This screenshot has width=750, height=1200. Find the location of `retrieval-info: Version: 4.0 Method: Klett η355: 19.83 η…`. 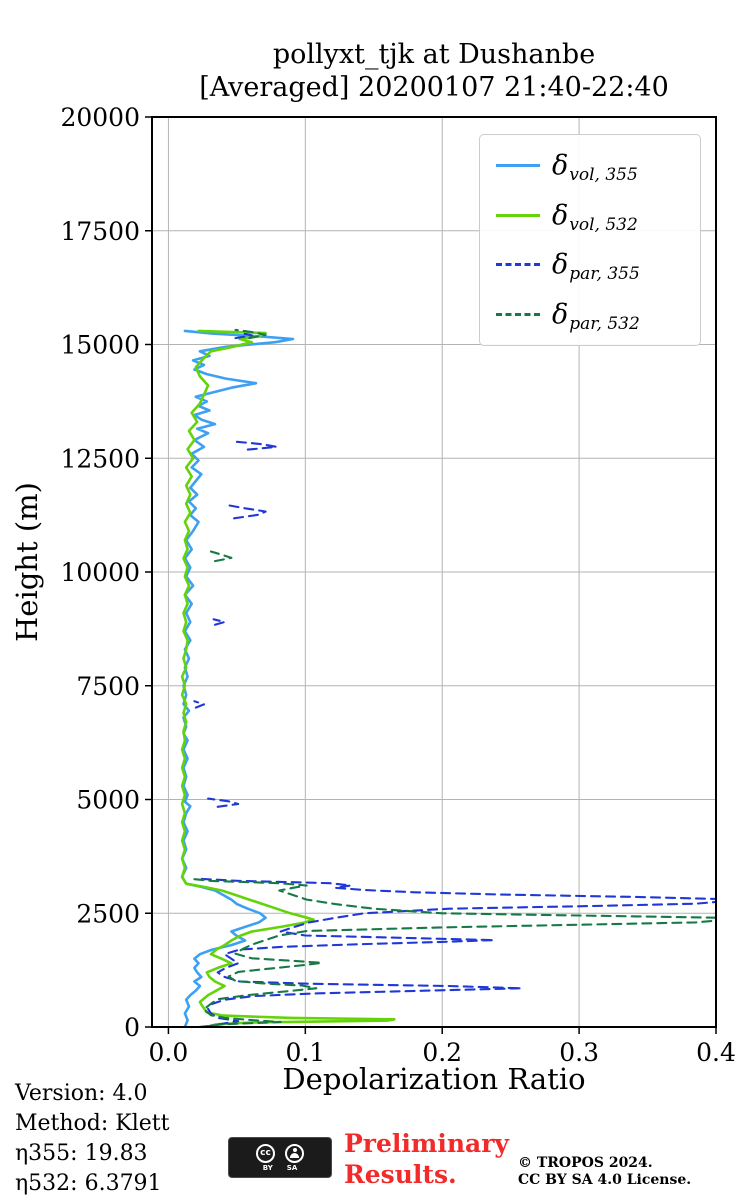

retrieval-info: Version: 4.0 Method: Klett η355: 19.83 η… is located at coordinates (92, 1139).